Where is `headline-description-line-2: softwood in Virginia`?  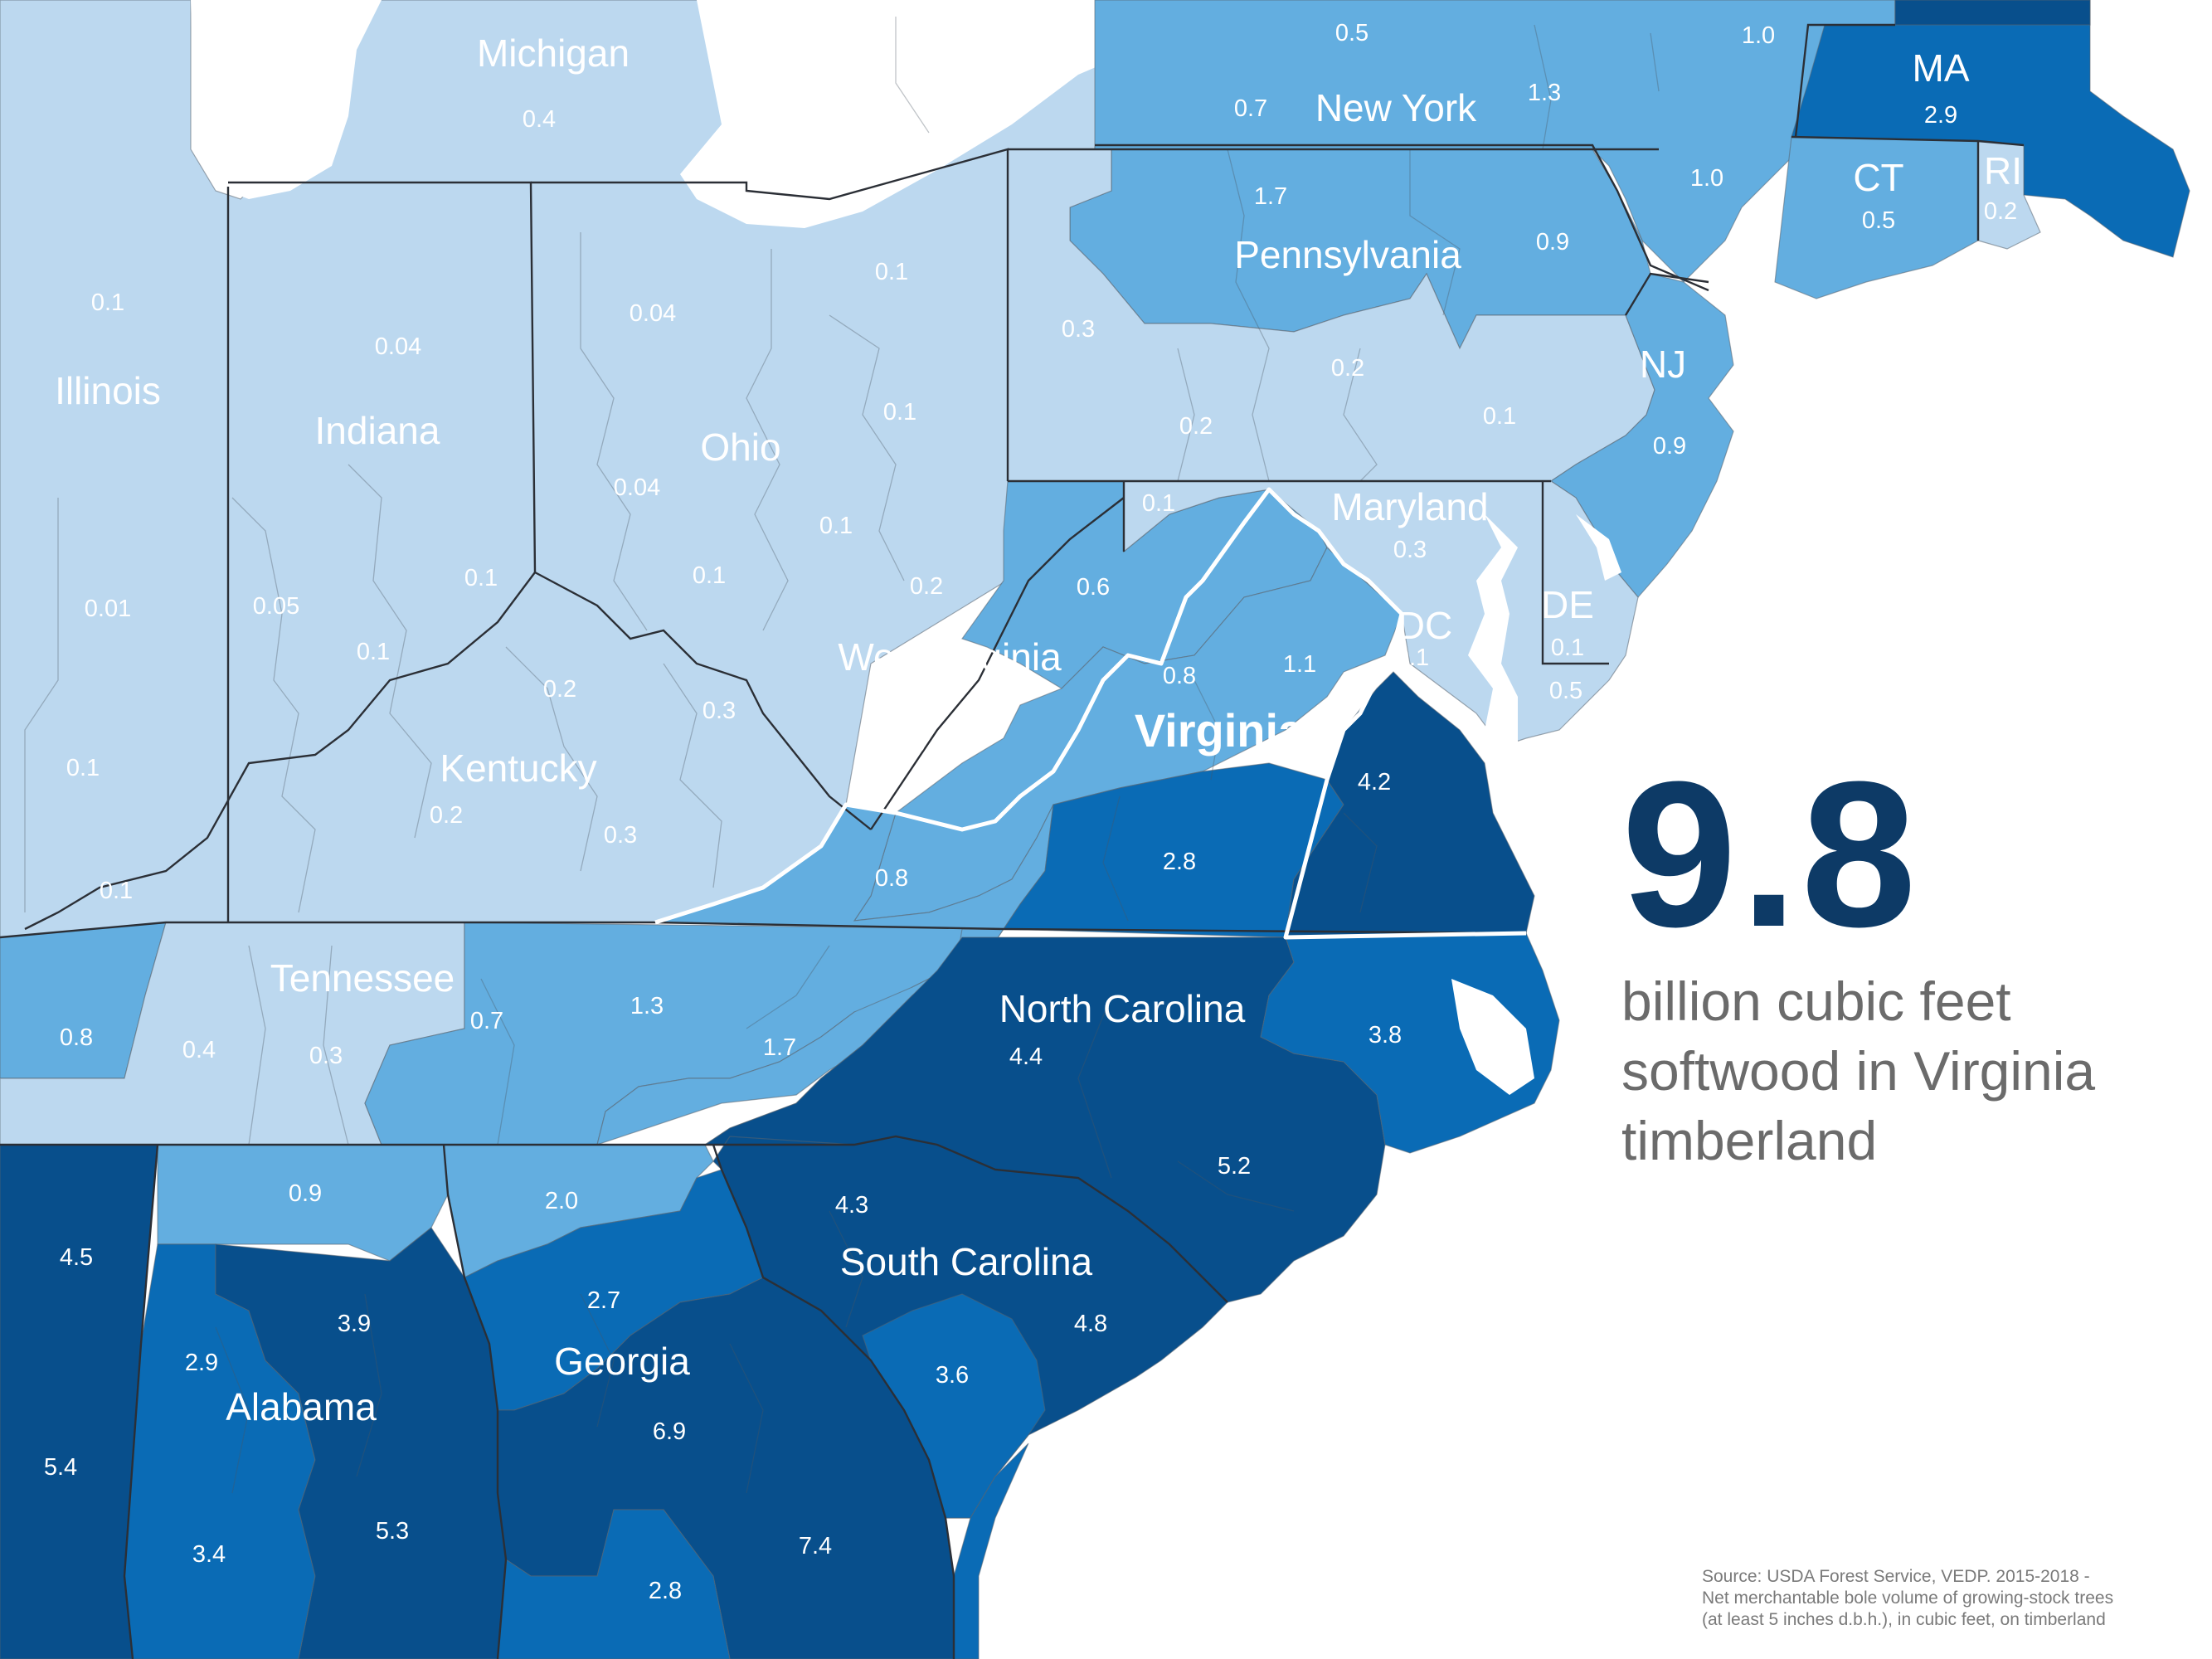
headline-description-line-2: softwood in Virginia is located at coordinates (1859, 1071).